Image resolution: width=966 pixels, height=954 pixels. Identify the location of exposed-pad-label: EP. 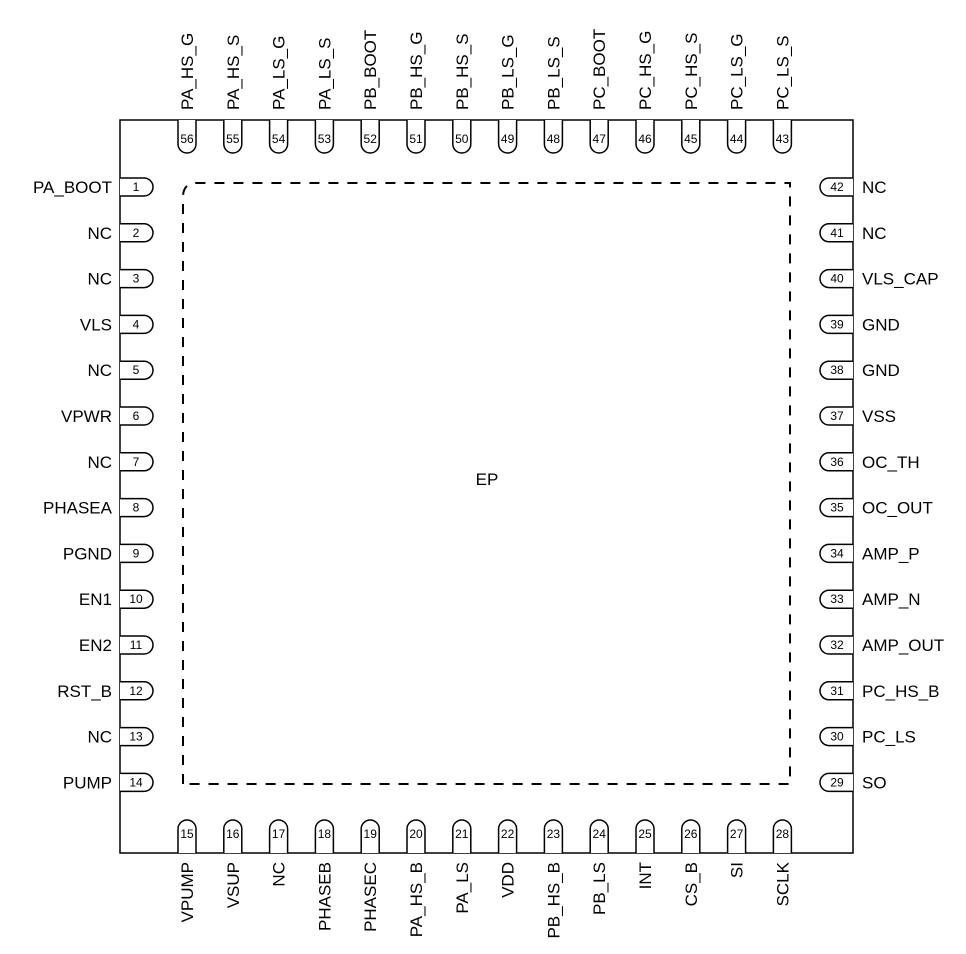
(487, 479).